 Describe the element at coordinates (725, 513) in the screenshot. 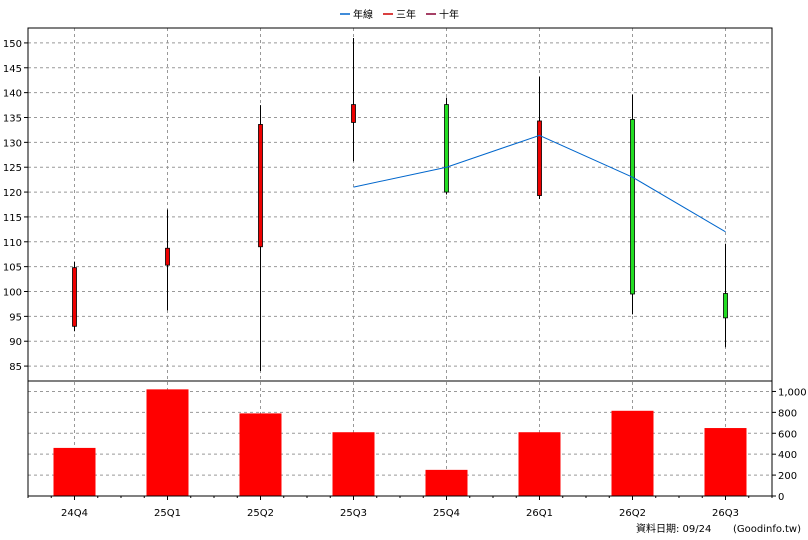

I see `x-tick-label: 26Q3` at that location.